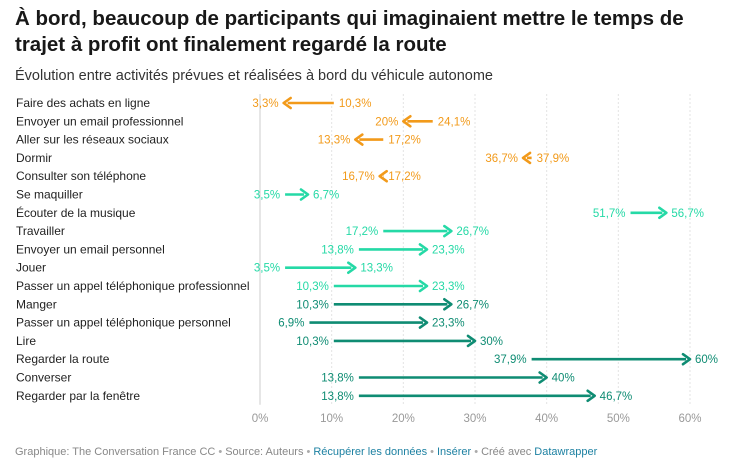  Describe the element at coordinates (326, 196) in the screenshot. I see `arrow-end-label: 6,7%` at that location.